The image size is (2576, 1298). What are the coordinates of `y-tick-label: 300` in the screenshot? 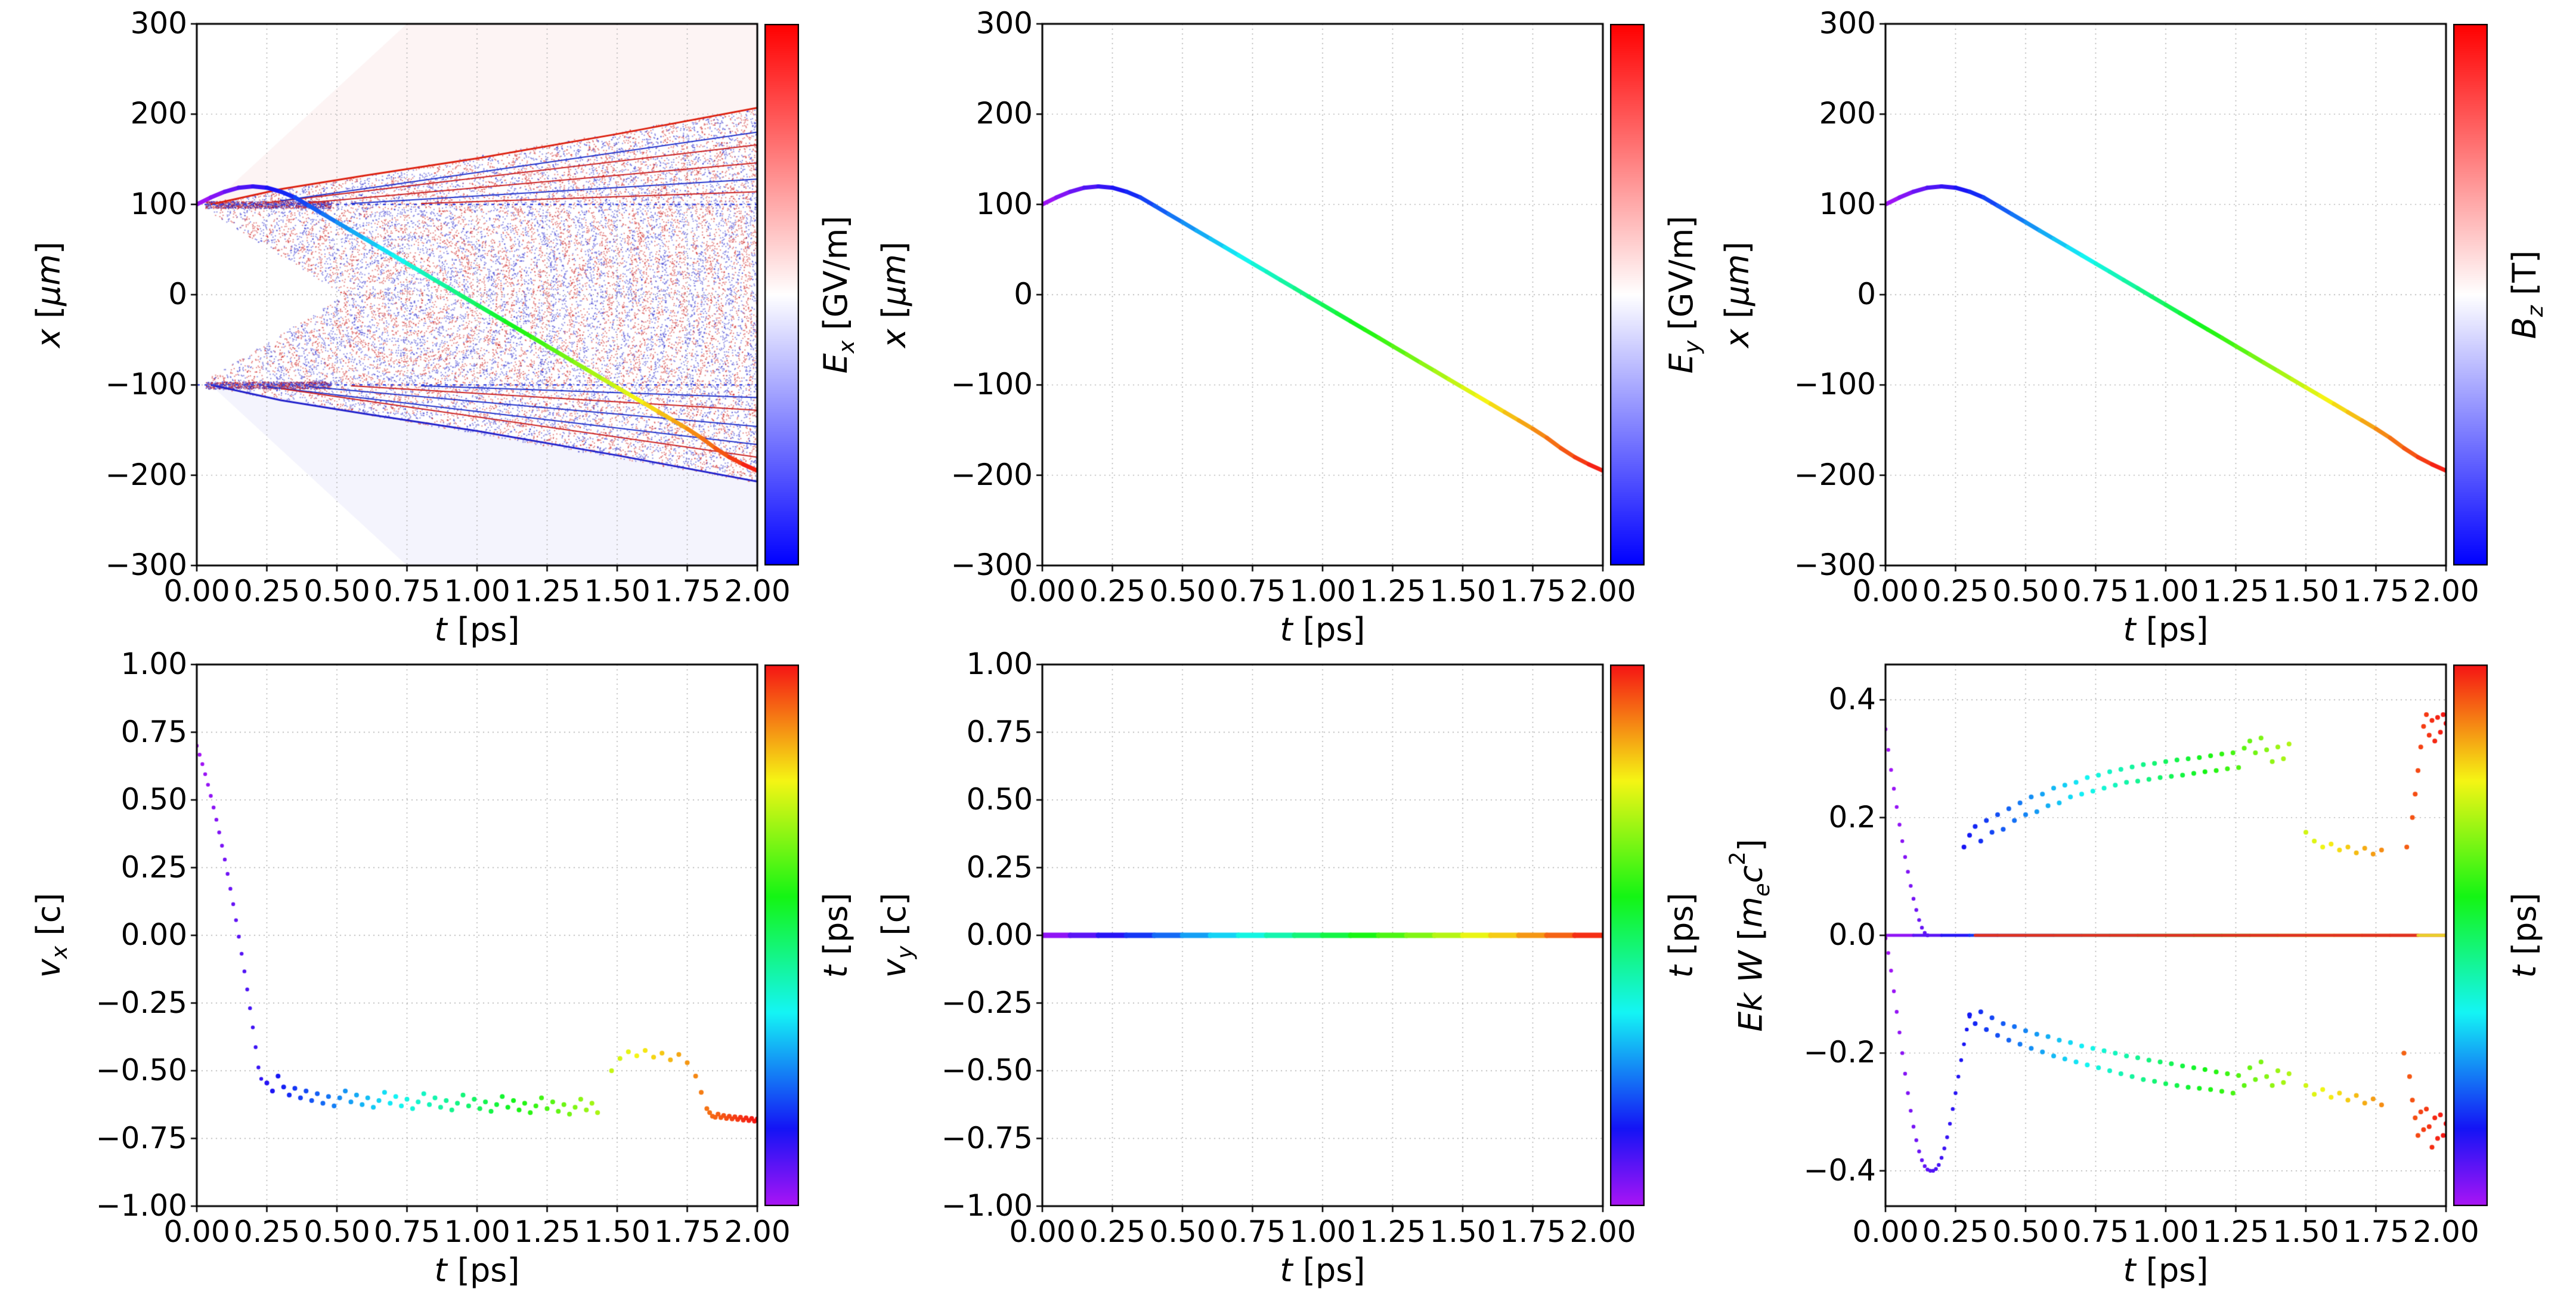 It's located at (159, 23).